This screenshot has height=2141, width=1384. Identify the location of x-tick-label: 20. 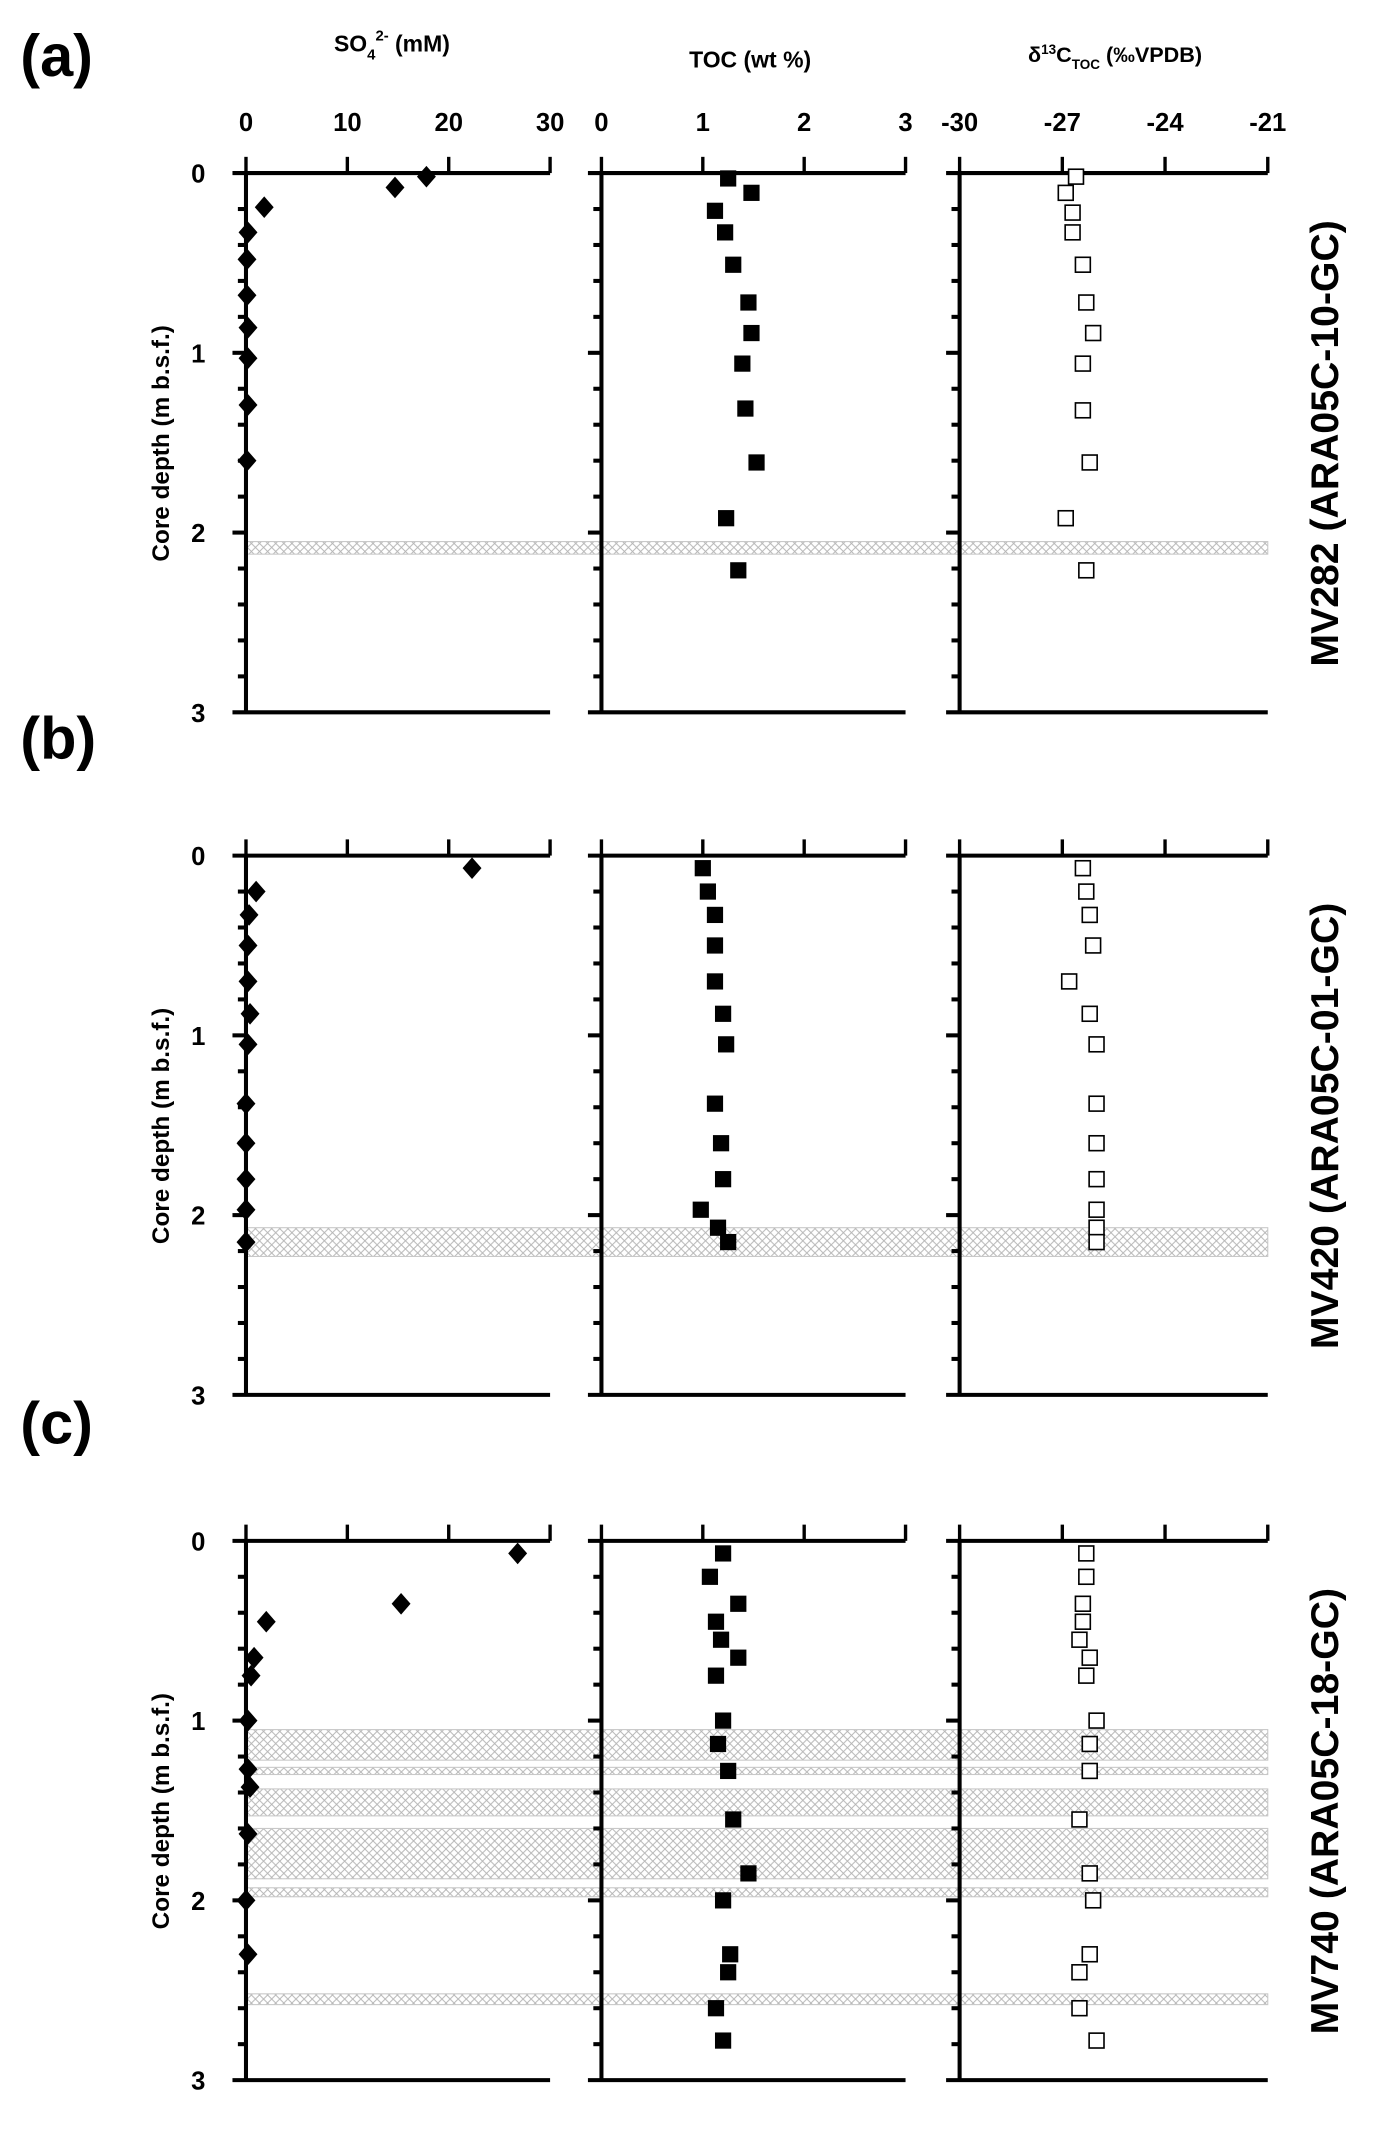
(448, 123).